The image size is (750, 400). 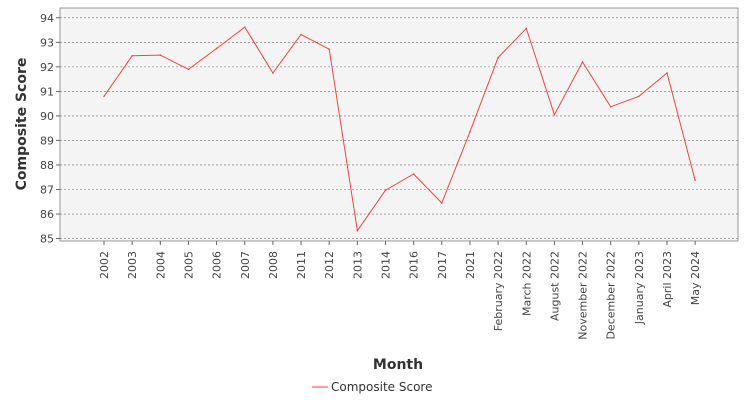 What do you see at coordinates (188, 265) in the screenshot?
I see `x-tick-label: 2005` at bounding box center [188, 265].